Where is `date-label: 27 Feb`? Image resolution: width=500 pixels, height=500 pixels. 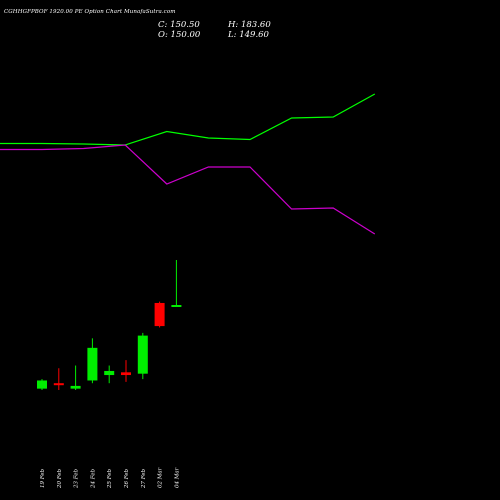 date-label: 27 Feb is located at coordinates (144, 478).